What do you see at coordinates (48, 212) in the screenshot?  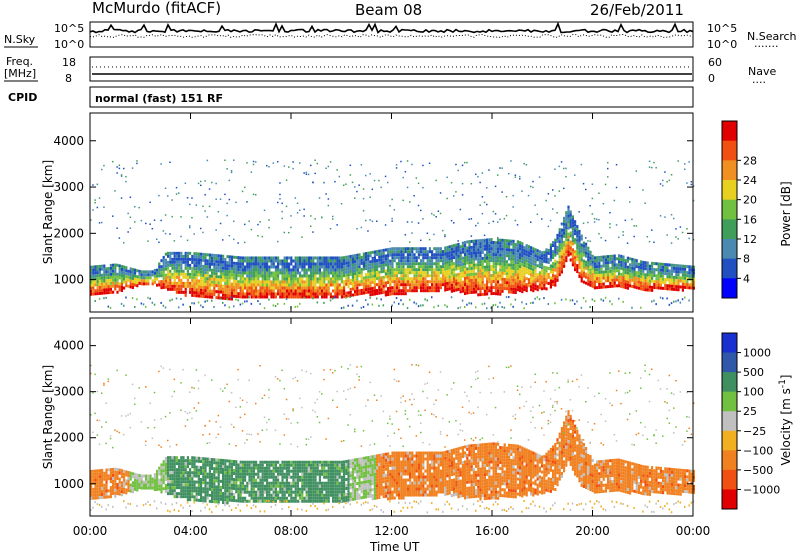 I see `power-ylabel: Slant Range [km]` at bounding box center [48, 212].